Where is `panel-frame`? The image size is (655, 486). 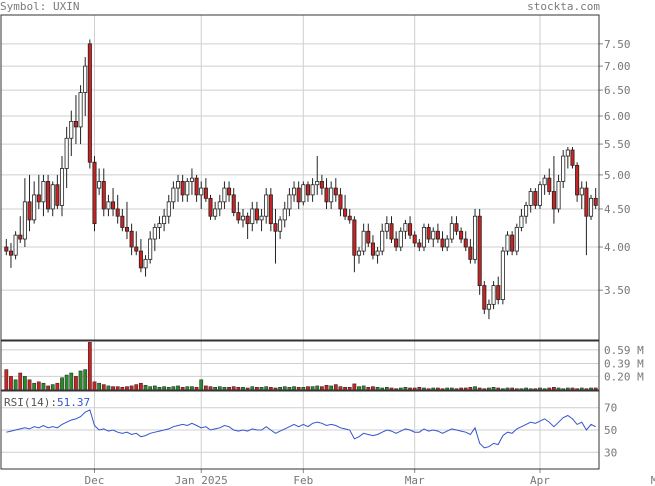 panel-frame is located at coordinates (300, 365).